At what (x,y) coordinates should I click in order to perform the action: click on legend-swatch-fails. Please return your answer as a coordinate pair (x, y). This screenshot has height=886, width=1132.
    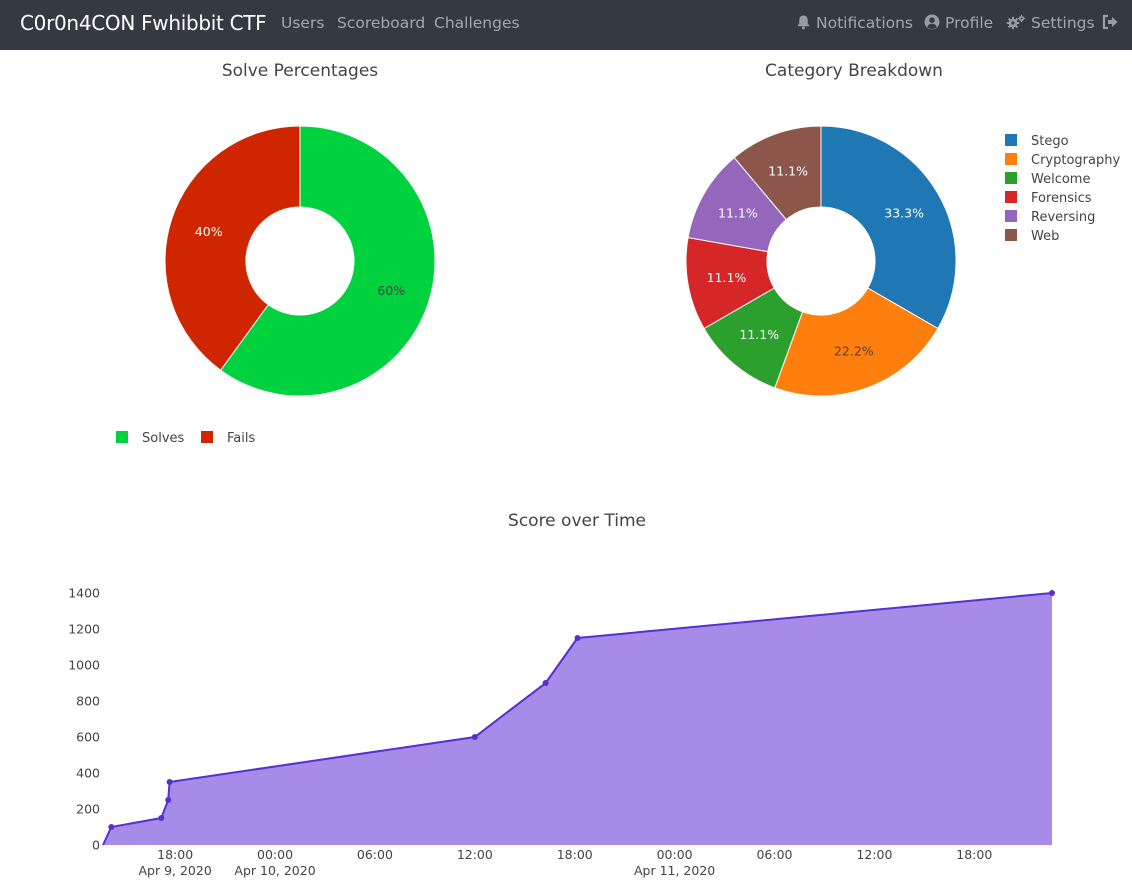
    Looking at the image, I should click on (207, 437).